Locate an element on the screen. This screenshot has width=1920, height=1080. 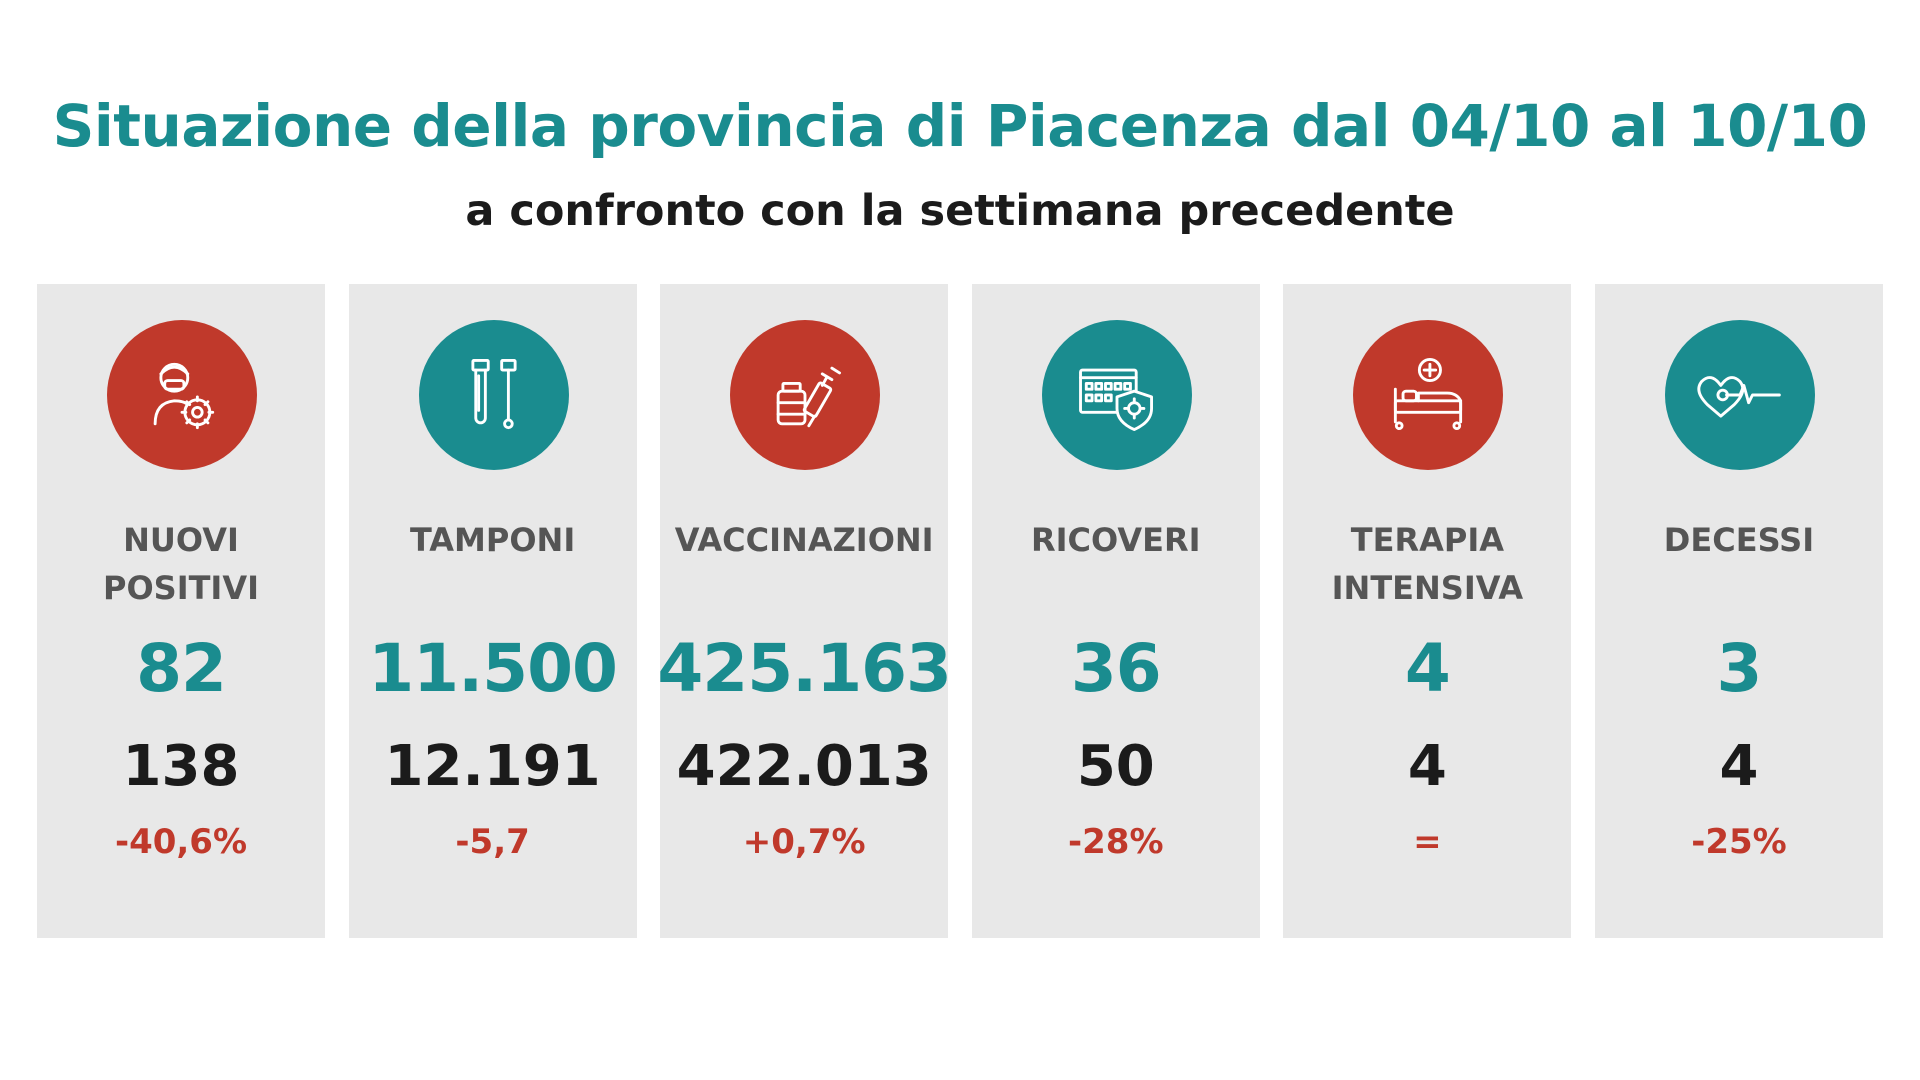
current-week-value: 11.500 is located at coordinates (493, 668).